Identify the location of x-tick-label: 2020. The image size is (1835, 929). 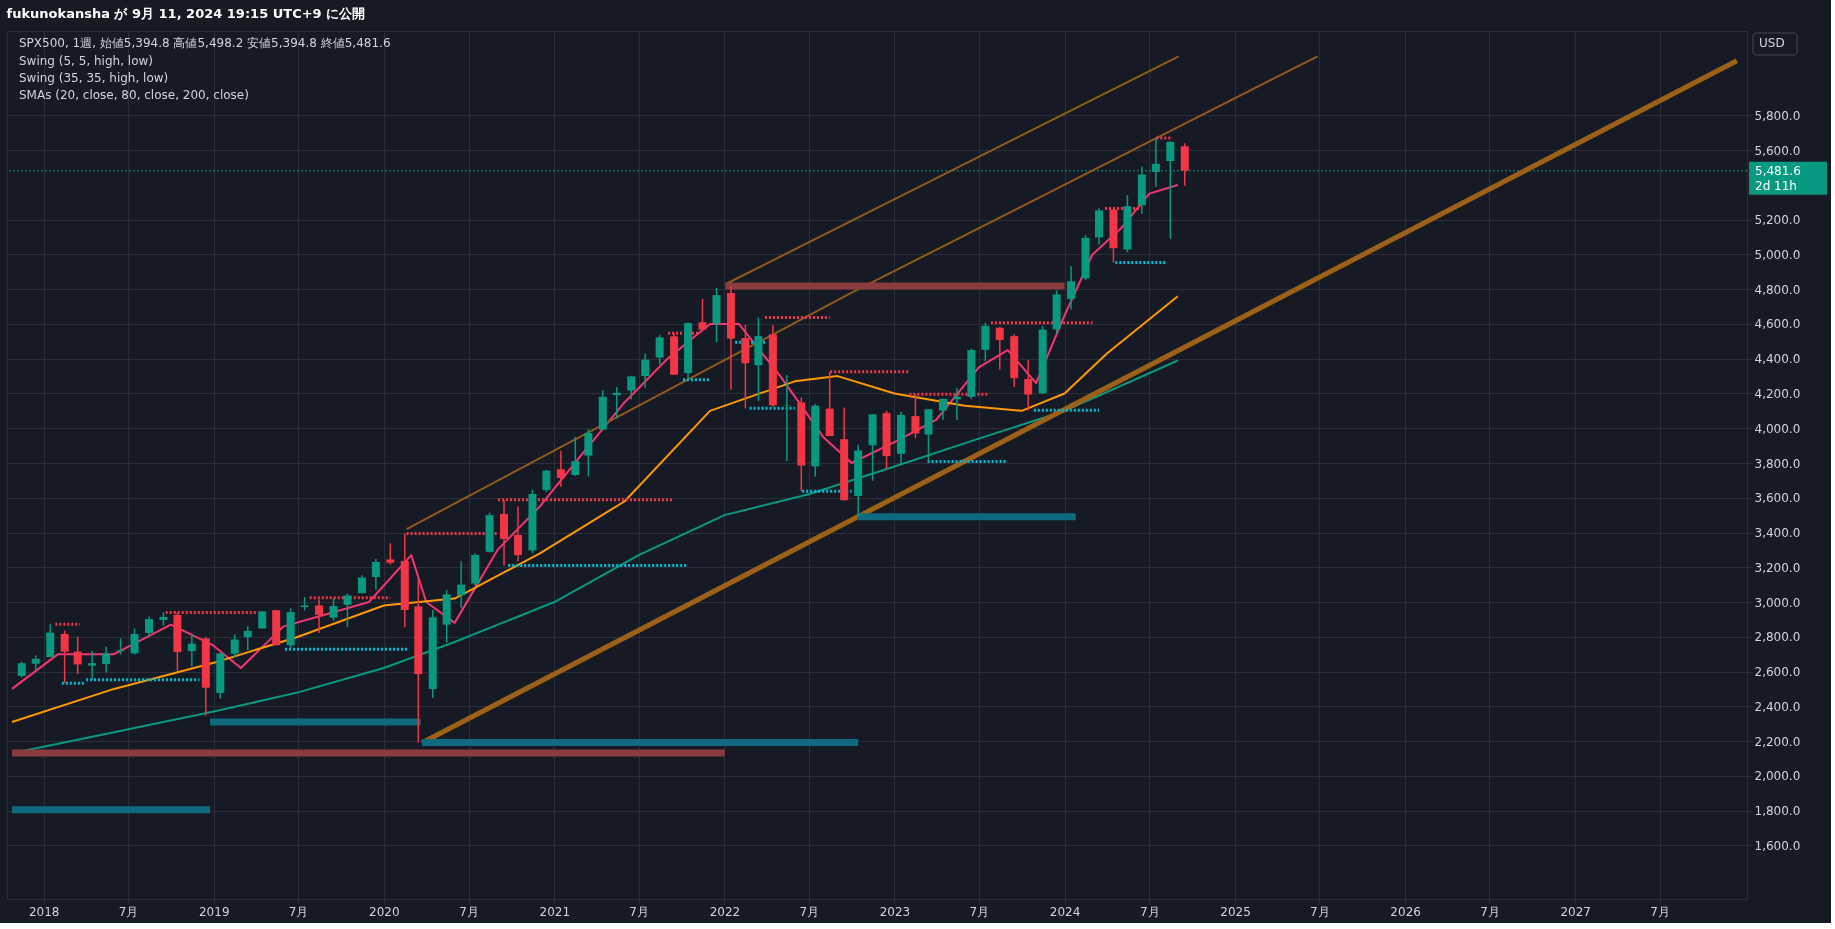
(384, 911).